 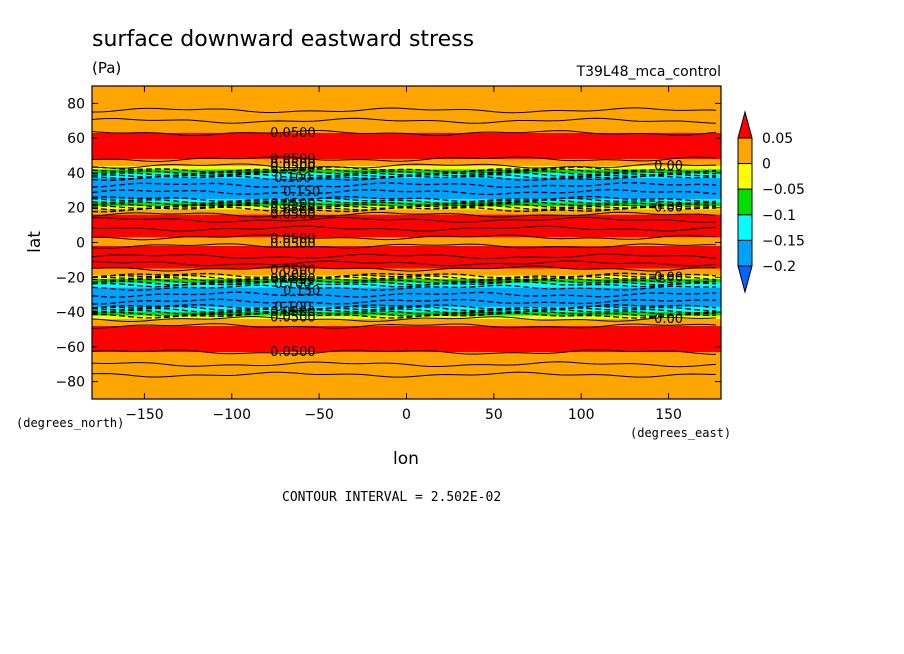 I want to click on experiment-label: T39L48_mca_control, so click(x=648, y=72).